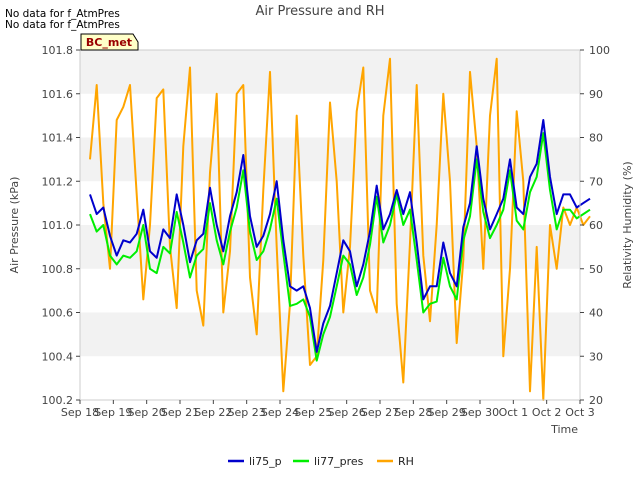  What do you see at coordinates (380, 412) in the screenshot?
I see `x-tick-label: Sep 27` at bounding box center [380, 412].